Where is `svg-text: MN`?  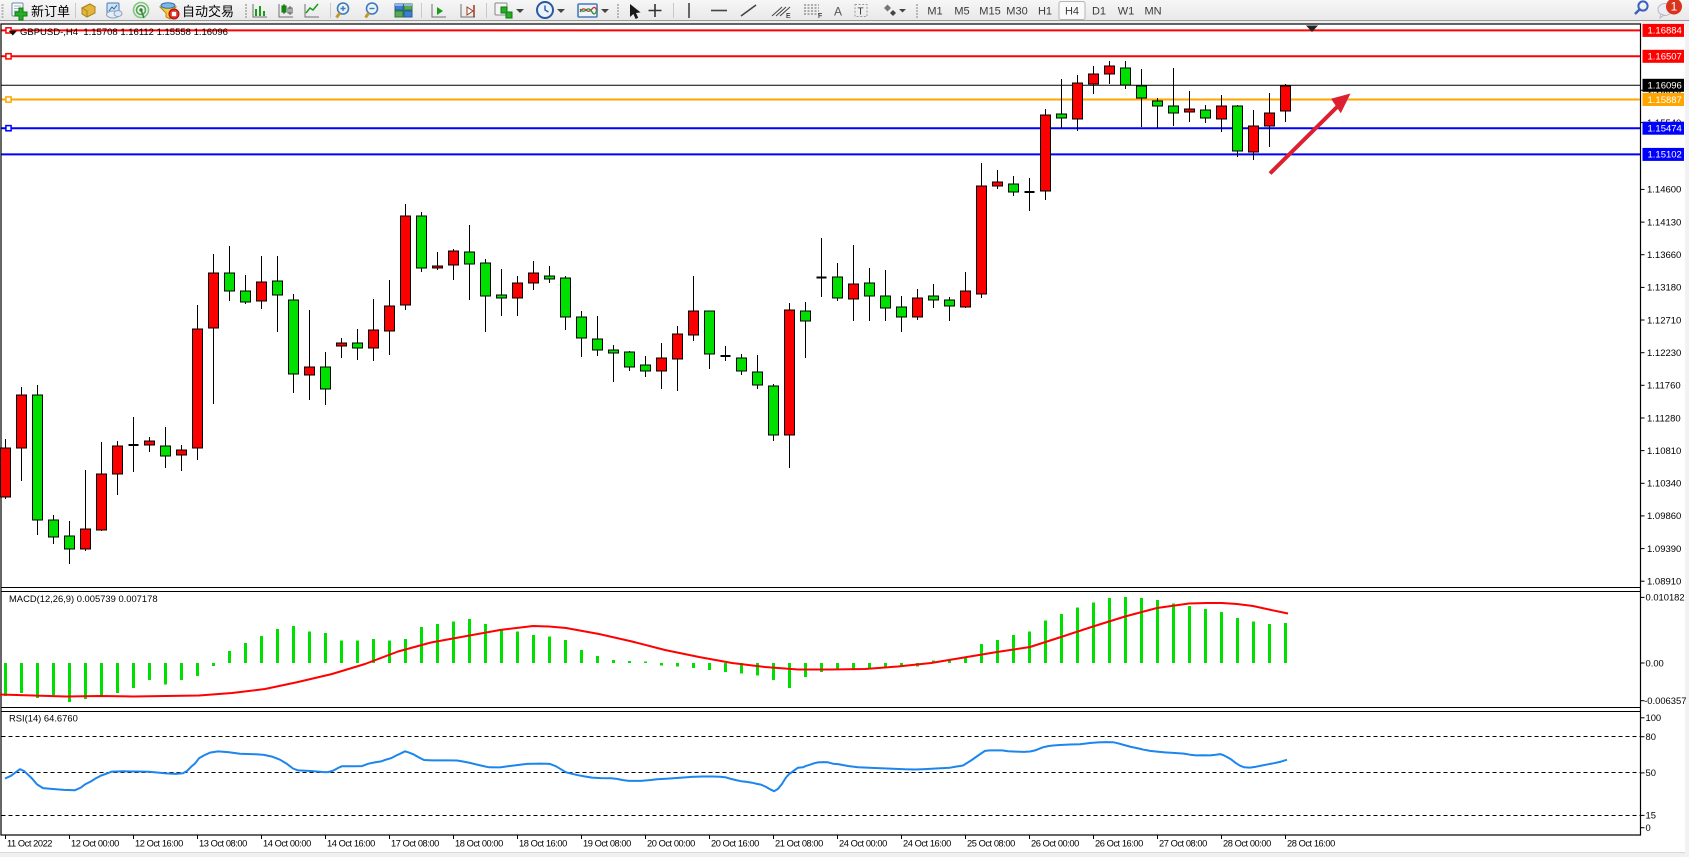 svg-text: MN is located at coordinates (1152, 12).